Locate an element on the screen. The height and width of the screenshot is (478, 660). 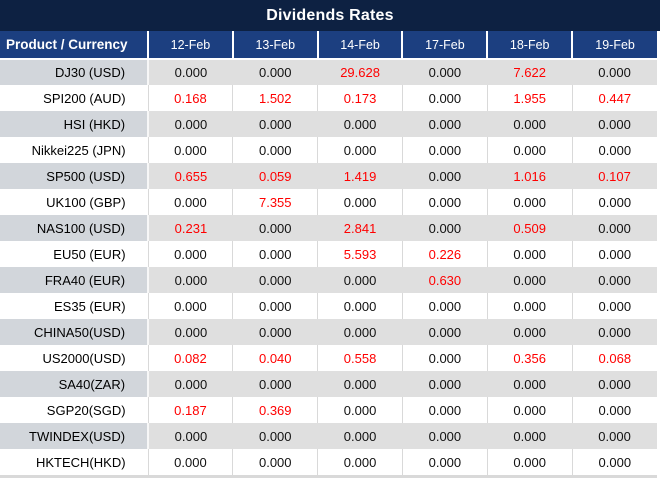
dividend-value-cell: 0.187 is located at coordinates (190, 410).